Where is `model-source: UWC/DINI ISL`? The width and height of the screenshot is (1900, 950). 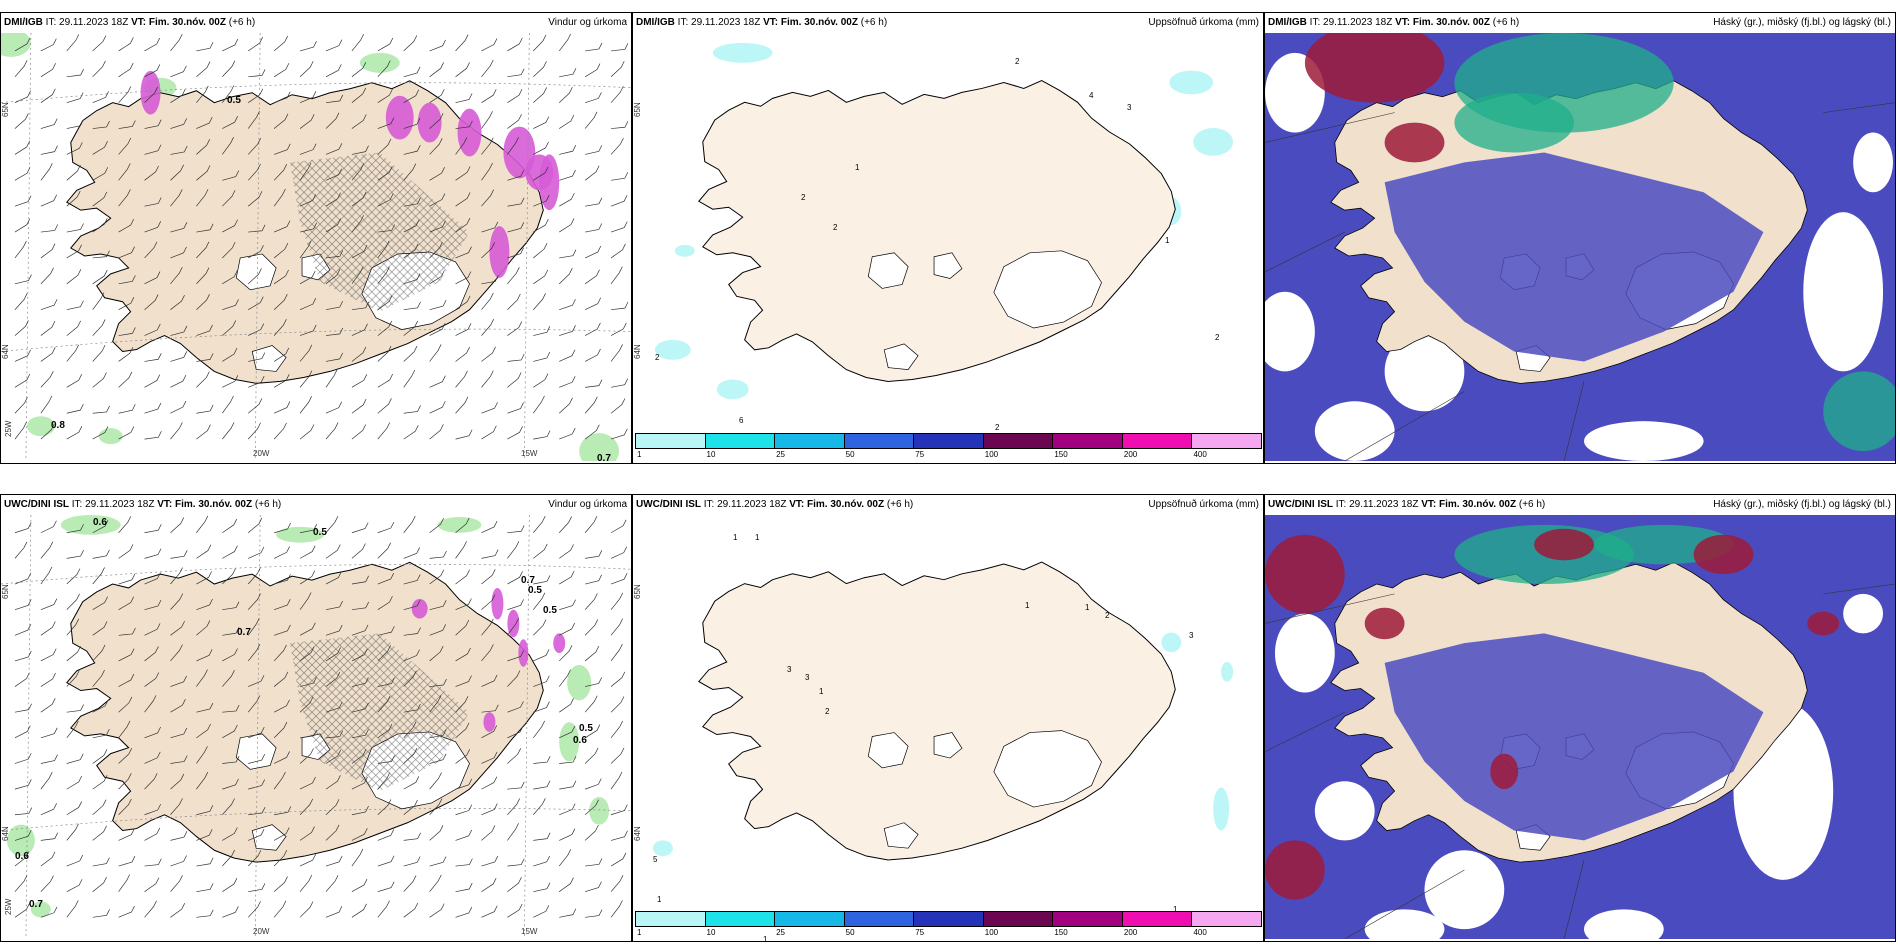
model-source: UWC/DINI ISL is located at coordinates (1300, 504).